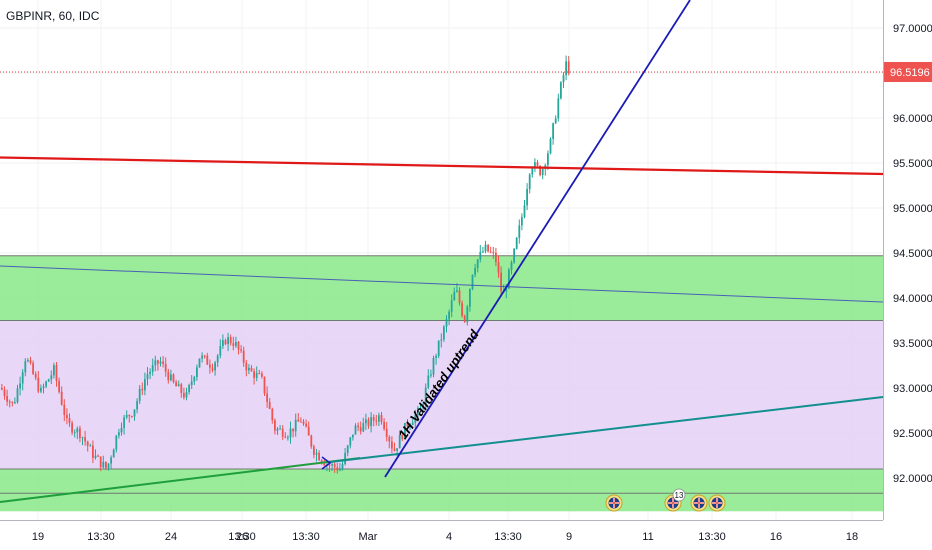 The image size is (932, 550). What do you see at coordinates (449, 537) in the screenshot?
I see `x-tick-label: 4` at bounding box center [449, 537].